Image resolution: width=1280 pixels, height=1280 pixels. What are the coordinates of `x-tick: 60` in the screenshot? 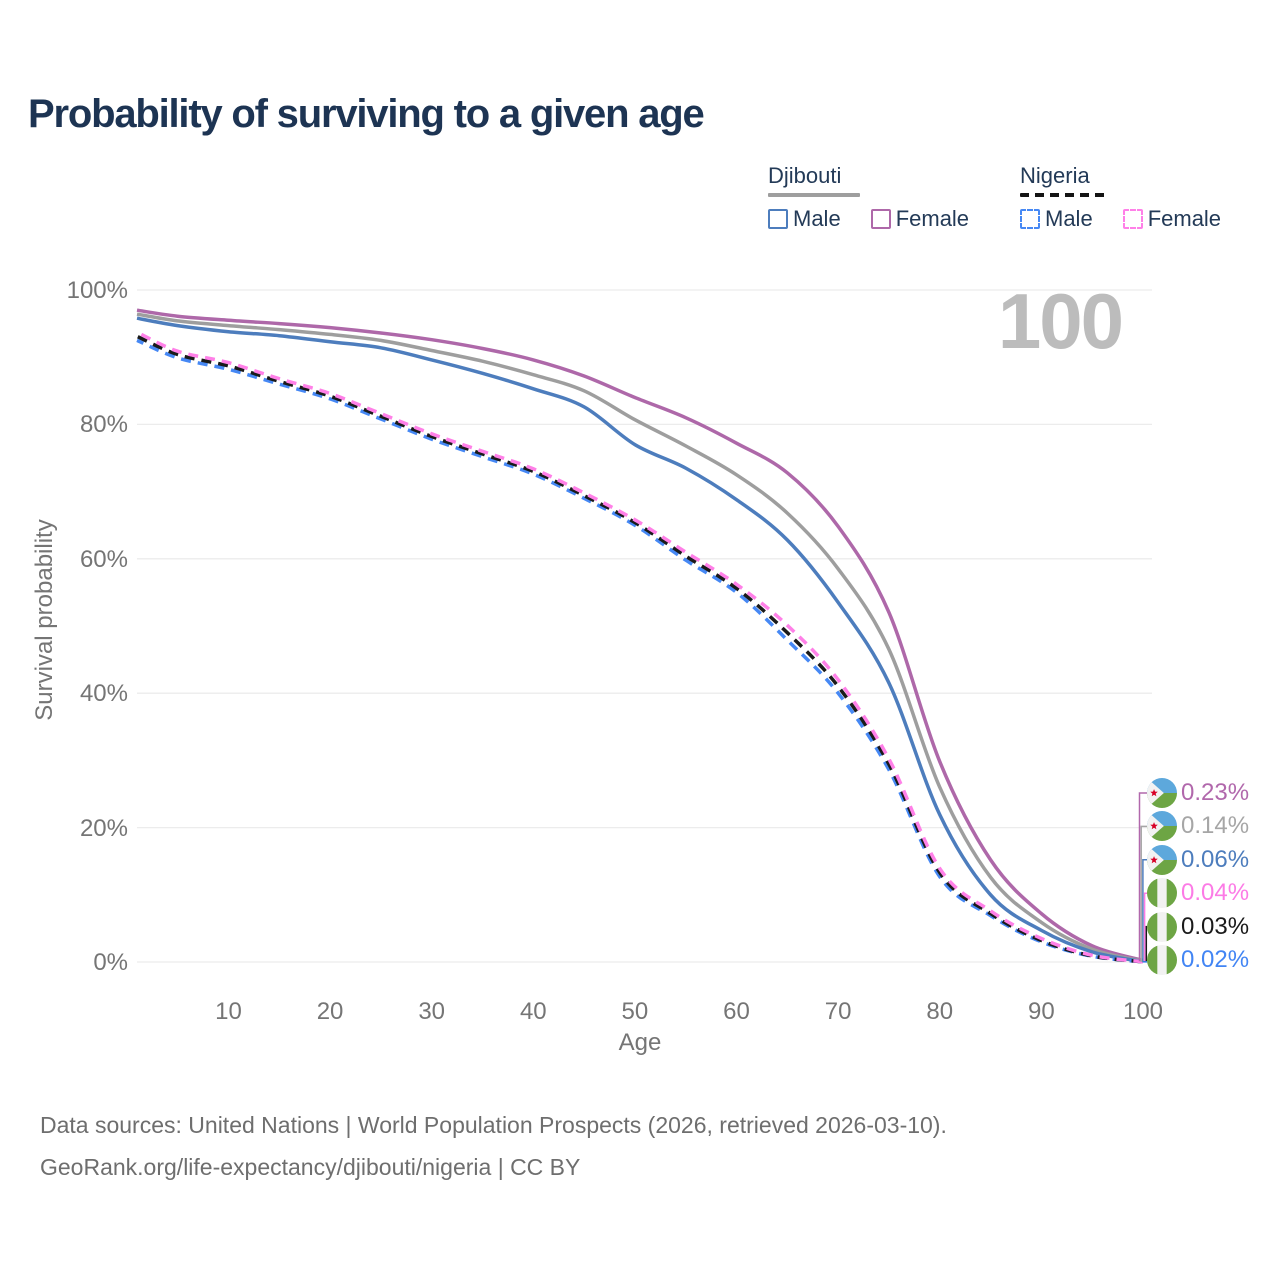 It's located at (736, 1011).